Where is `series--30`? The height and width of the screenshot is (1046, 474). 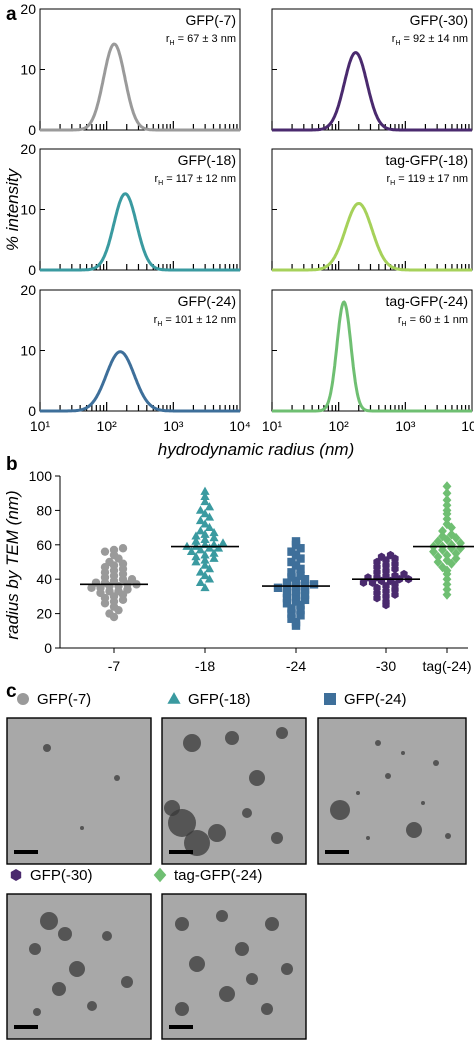 series--30 is located at coordinates (386, 580).